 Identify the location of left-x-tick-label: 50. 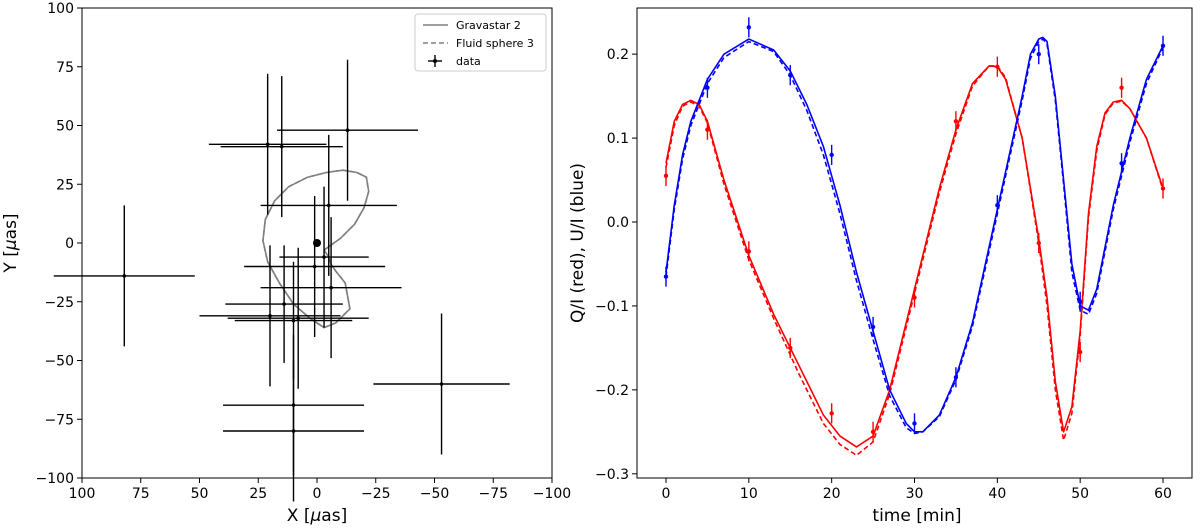
(200, 494).